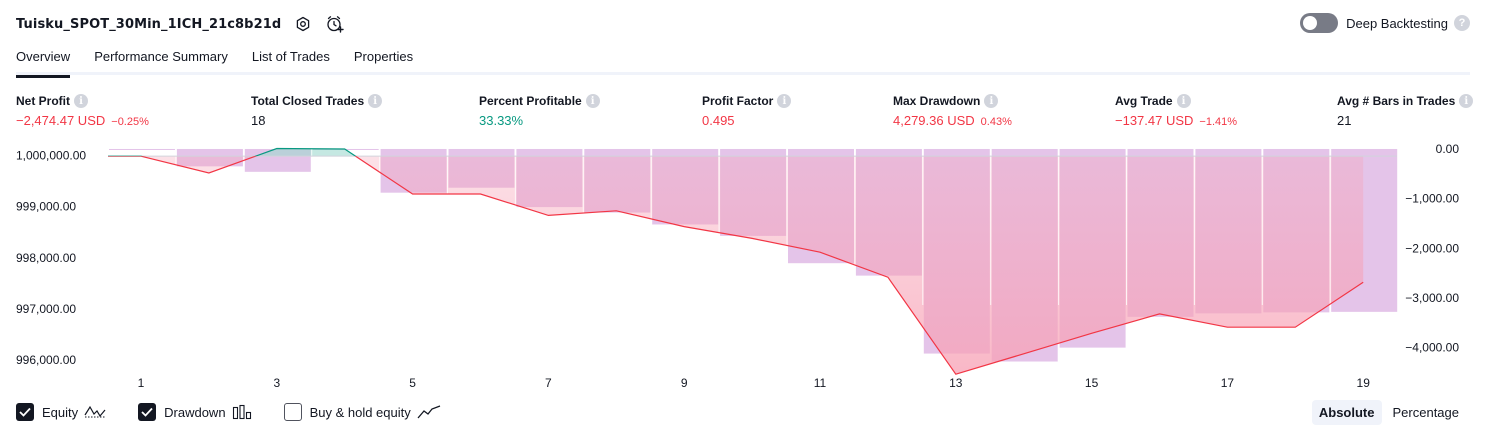 The height and width of the screenshot is (438, 1486). Describe the element at coordinates (1432, 348) in the screenshot. I see `right-axis-tick-label: −4,000.00` at that location.